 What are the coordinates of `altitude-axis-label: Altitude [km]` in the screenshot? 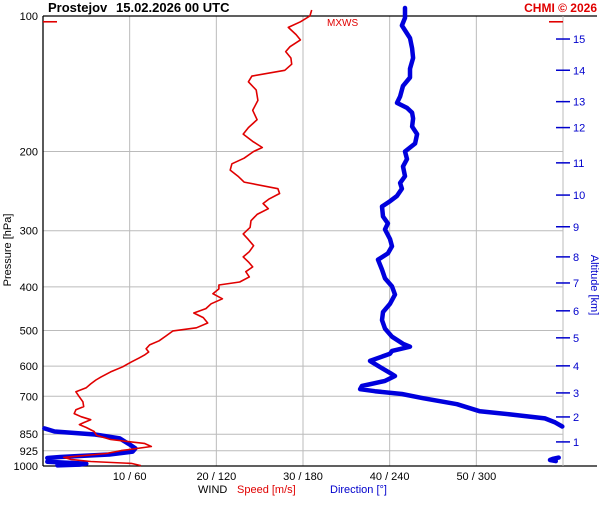 It's located at (594, 285).